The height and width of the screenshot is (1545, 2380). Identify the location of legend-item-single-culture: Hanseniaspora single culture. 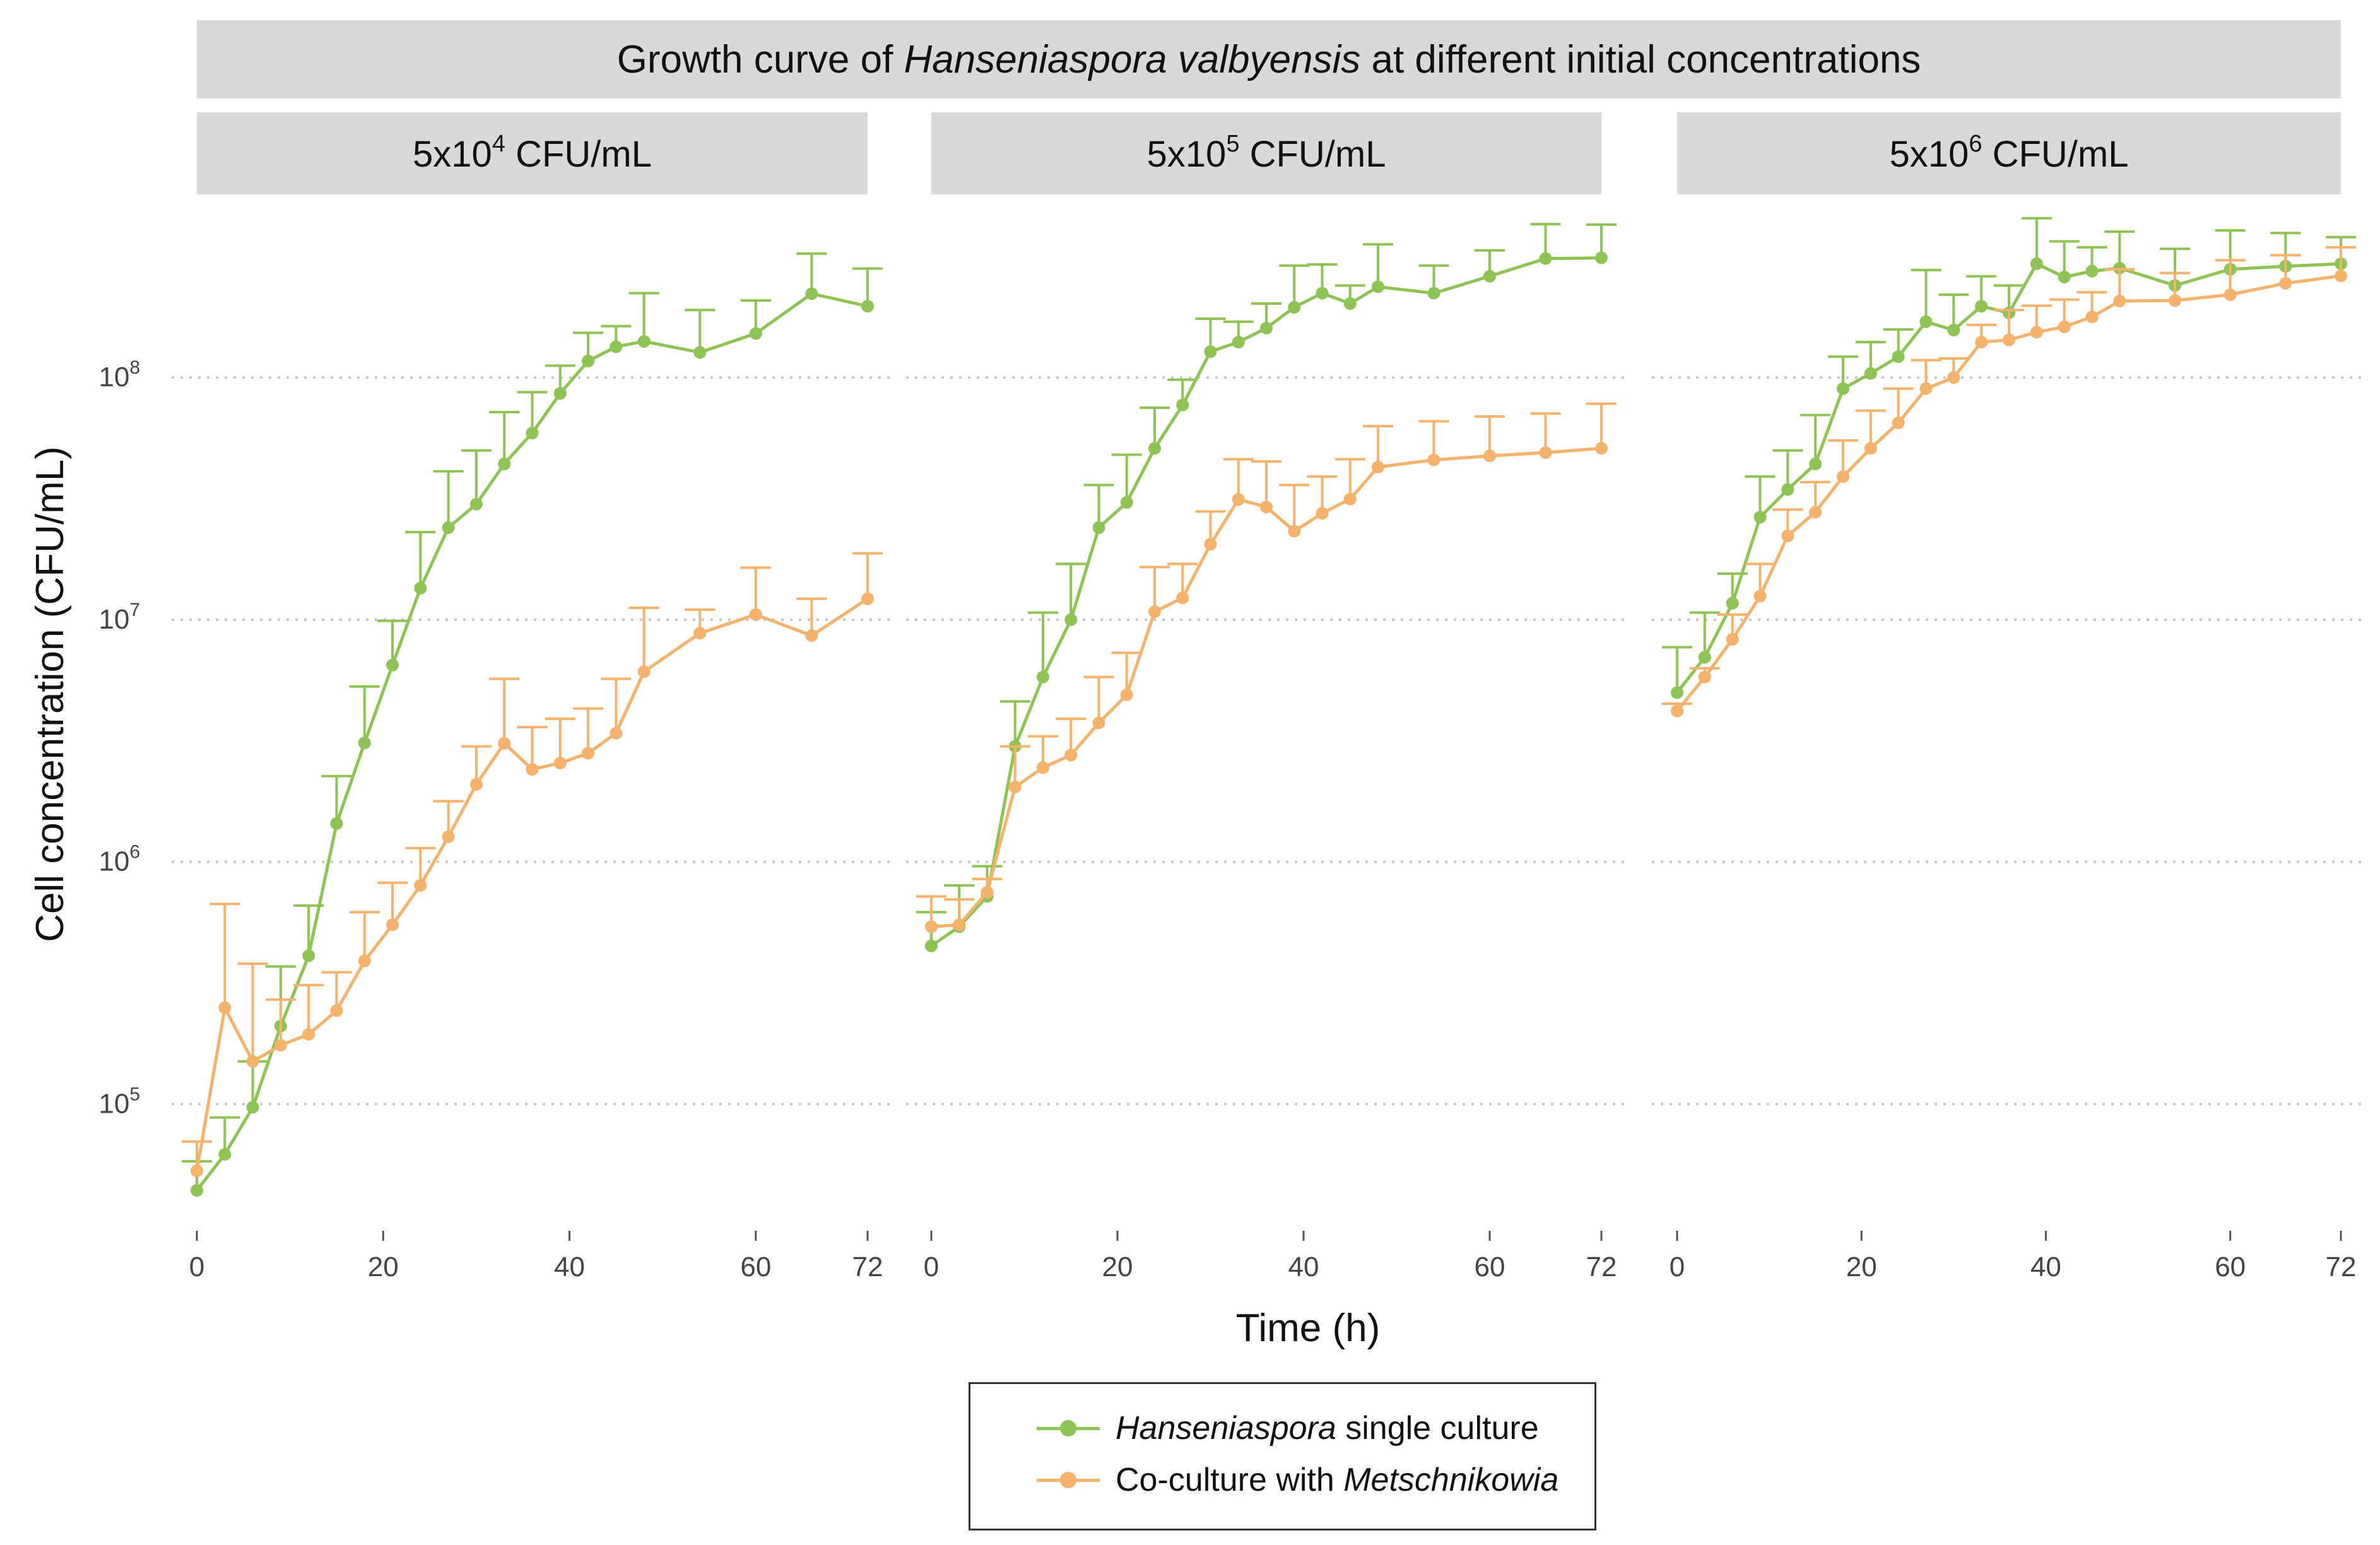
(1282, 1428).